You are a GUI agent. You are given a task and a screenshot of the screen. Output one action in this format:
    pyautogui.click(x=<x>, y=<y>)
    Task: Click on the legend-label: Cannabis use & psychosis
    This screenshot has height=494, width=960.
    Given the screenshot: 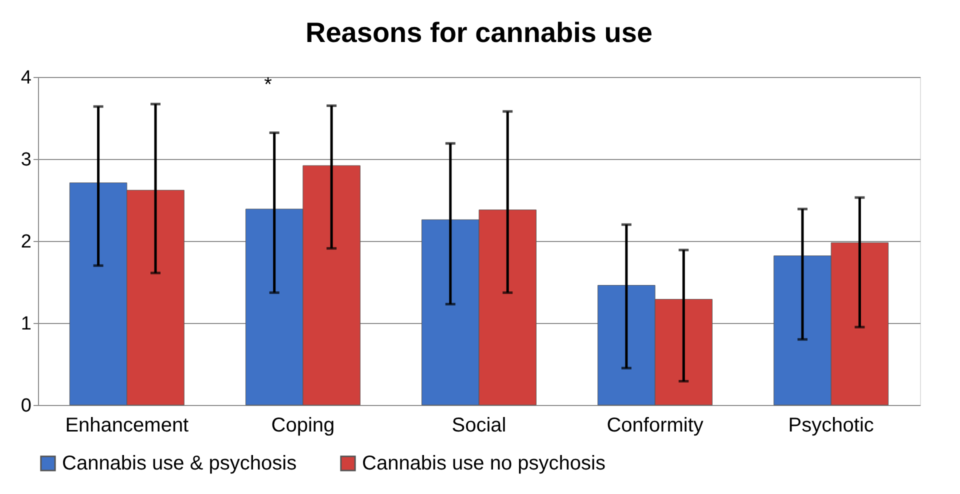 What is the action you would take?
    pyautogui.click(x=179, y=463)
    